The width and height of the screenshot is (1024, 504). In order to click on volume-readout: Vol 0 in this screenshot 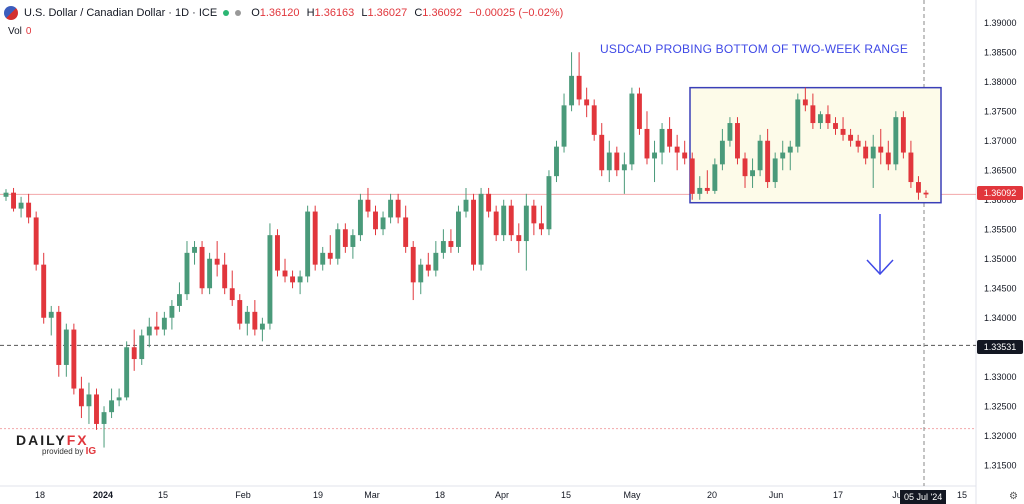, I will do `click(20, 31)`.